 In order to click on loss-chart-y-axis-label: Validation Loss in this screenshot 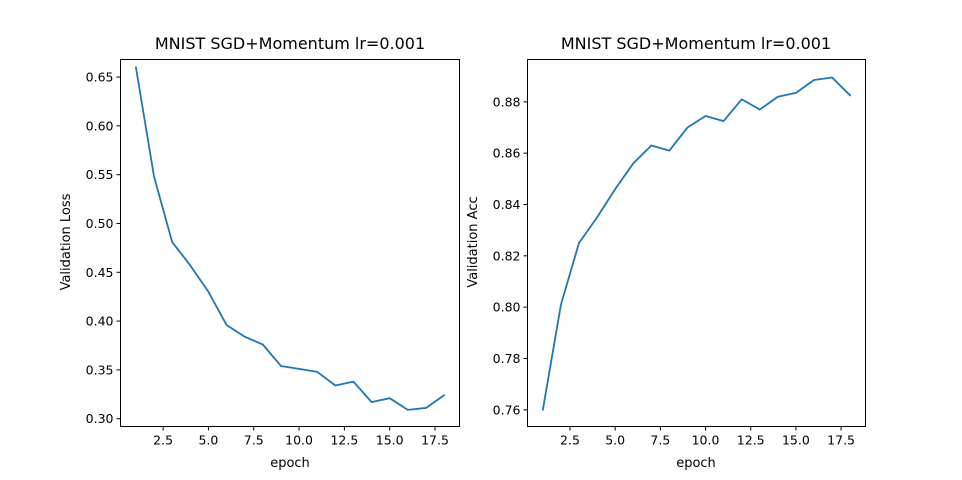, I will do `click(66, 241)`.